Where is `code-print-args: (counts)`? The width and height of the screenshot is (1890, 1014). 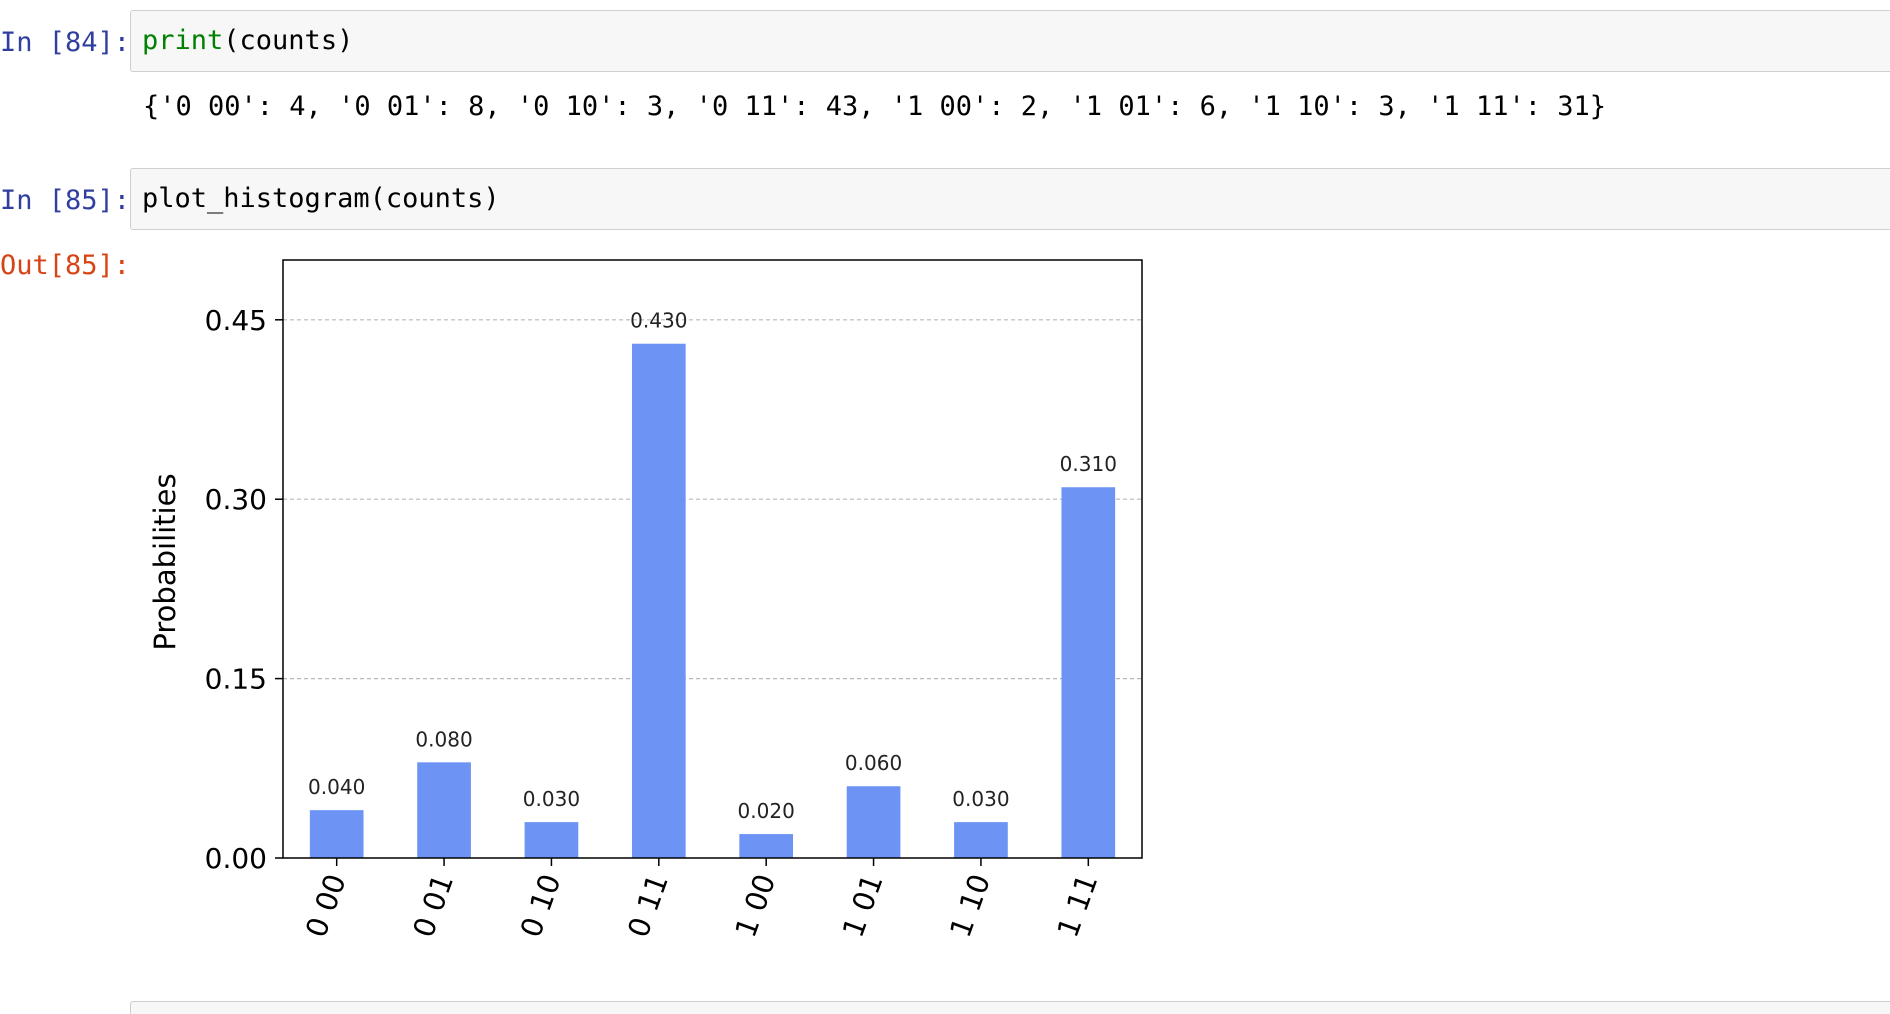
code-print-args: (counts) is located at coordinates (288, 40).